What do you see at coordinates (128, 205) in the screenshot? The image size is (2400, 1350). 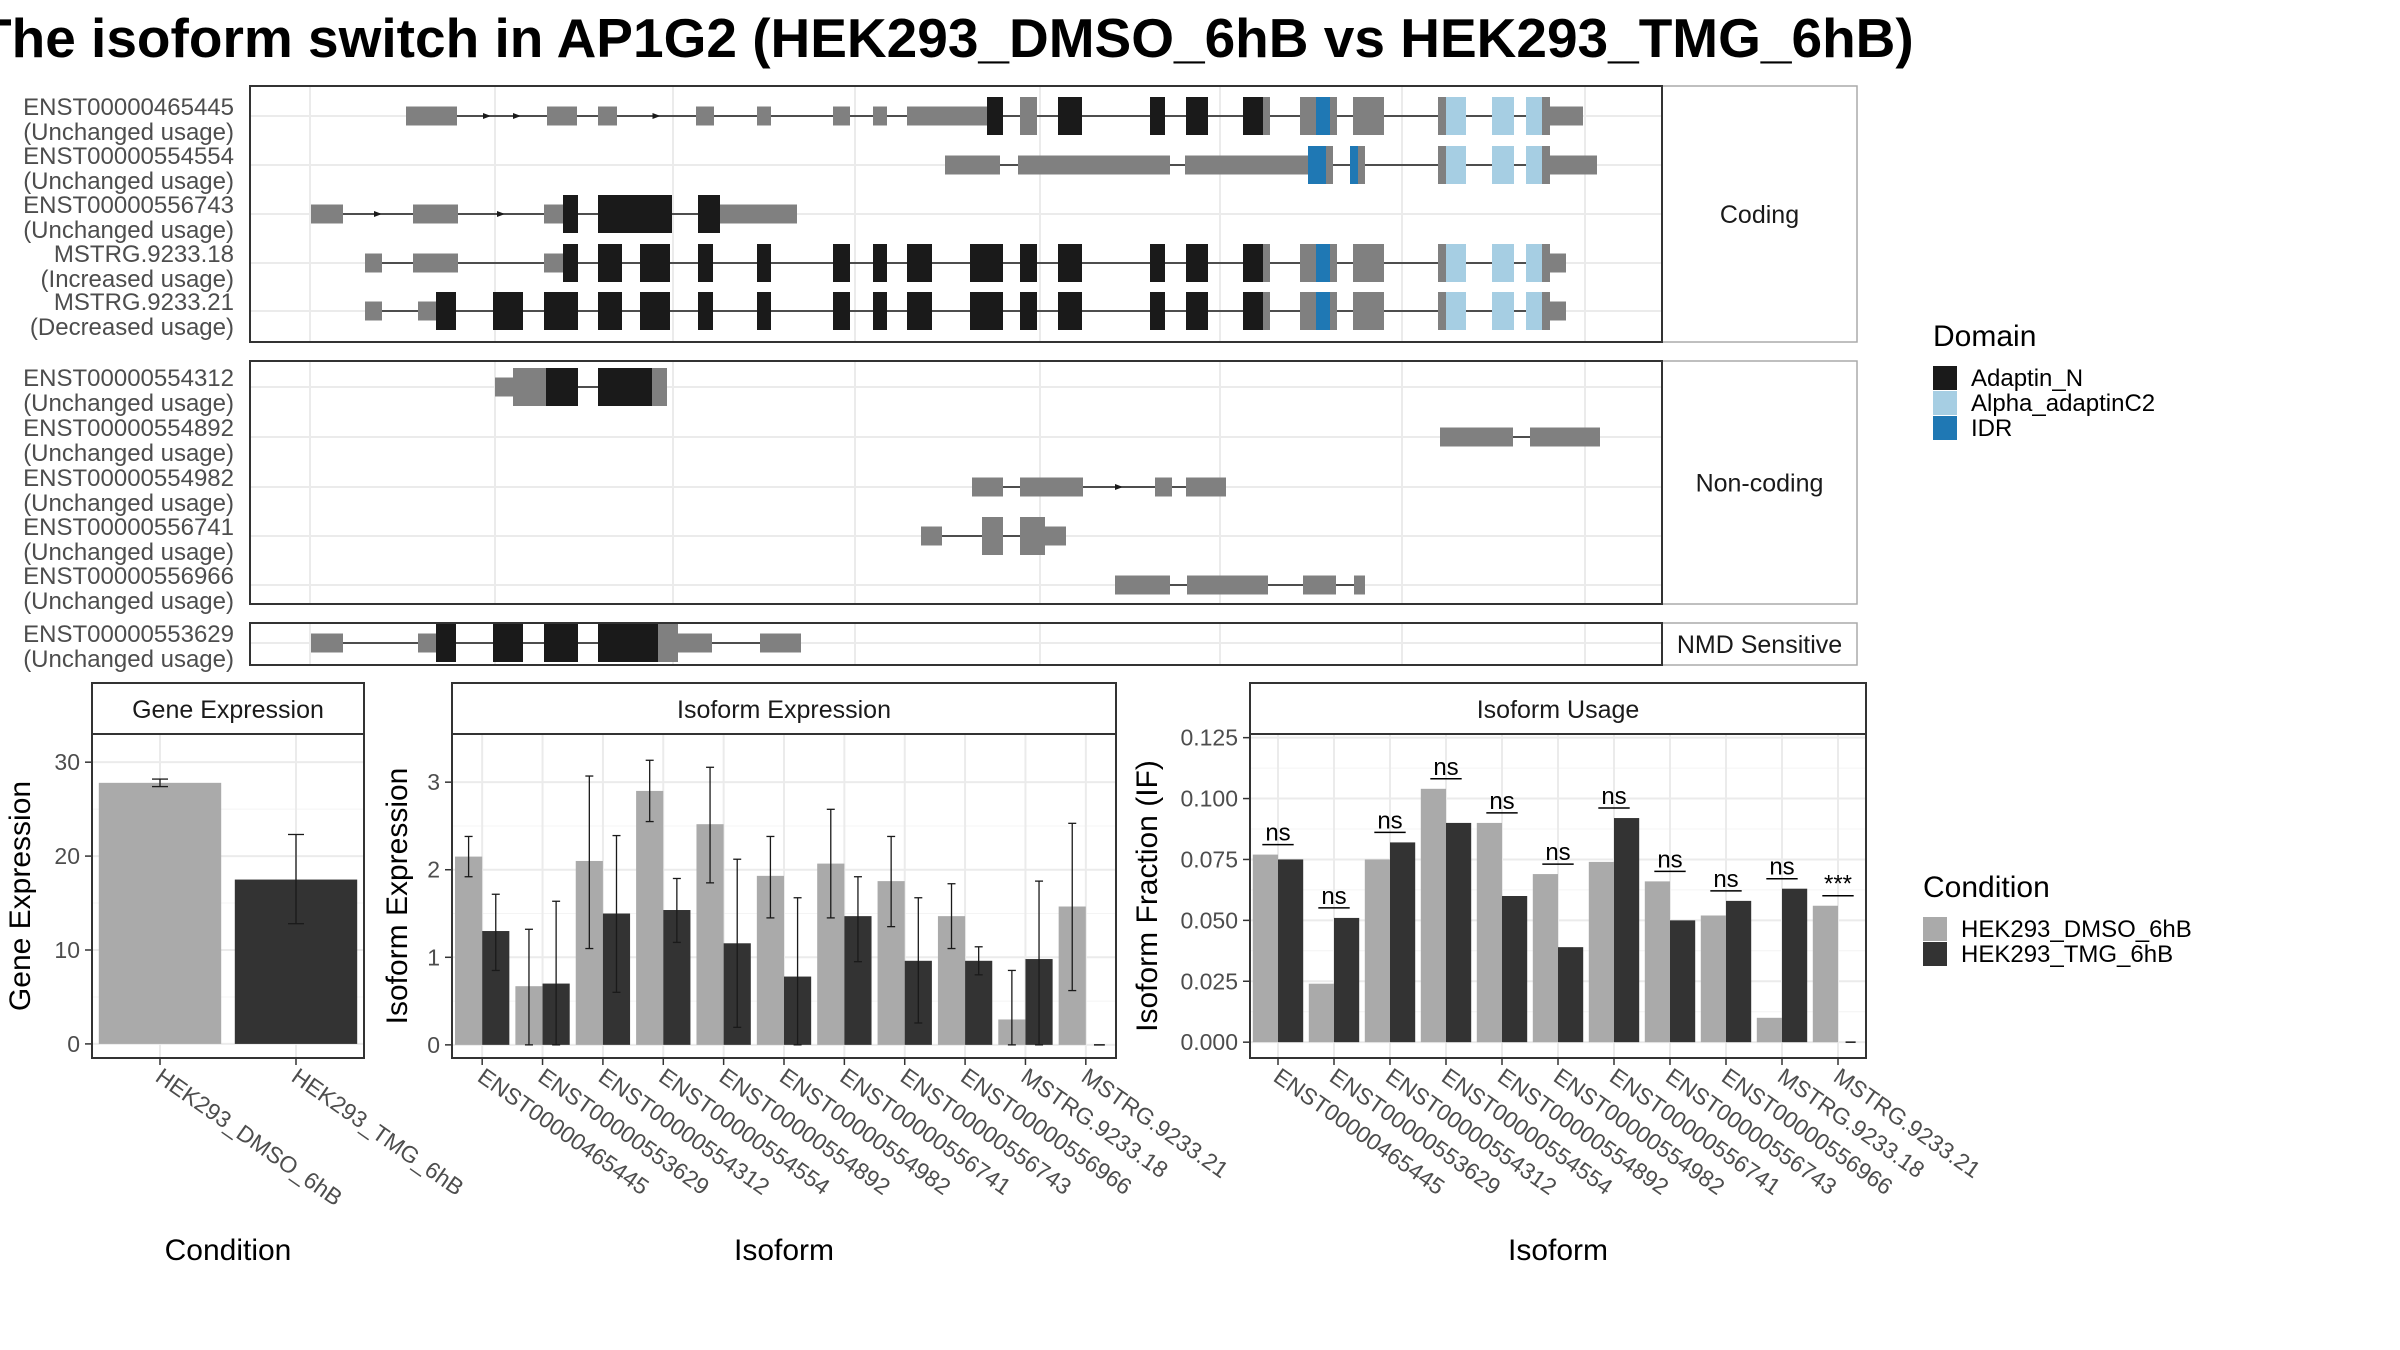 I see `isoform-name: ENST00000556743` at bounding box center [128, 205].